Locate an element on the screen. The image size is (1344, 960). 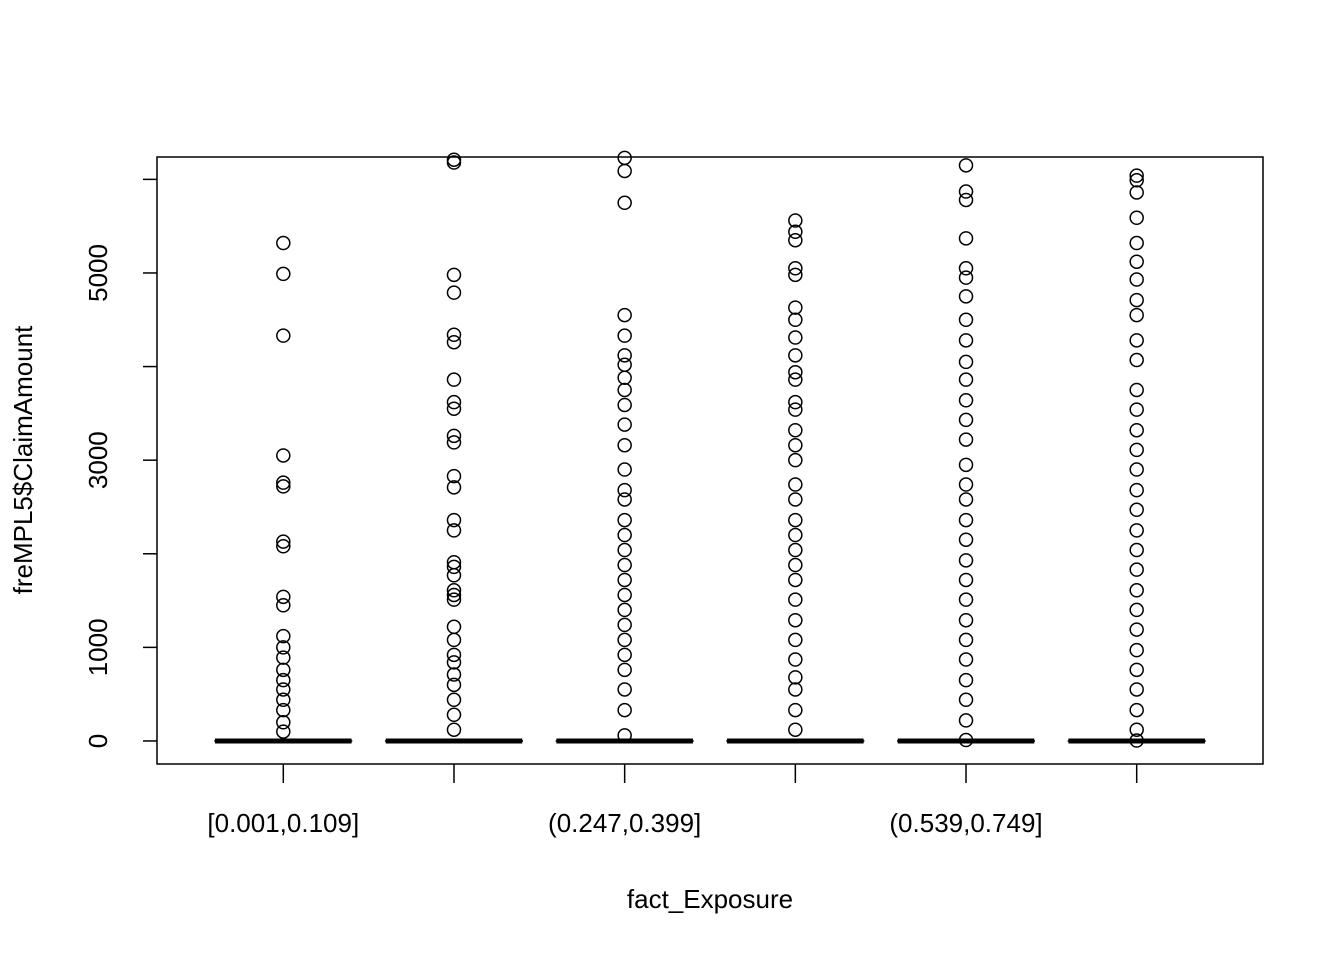
x-axis-label: fact_Exposure is located at coordinates (710, 899).